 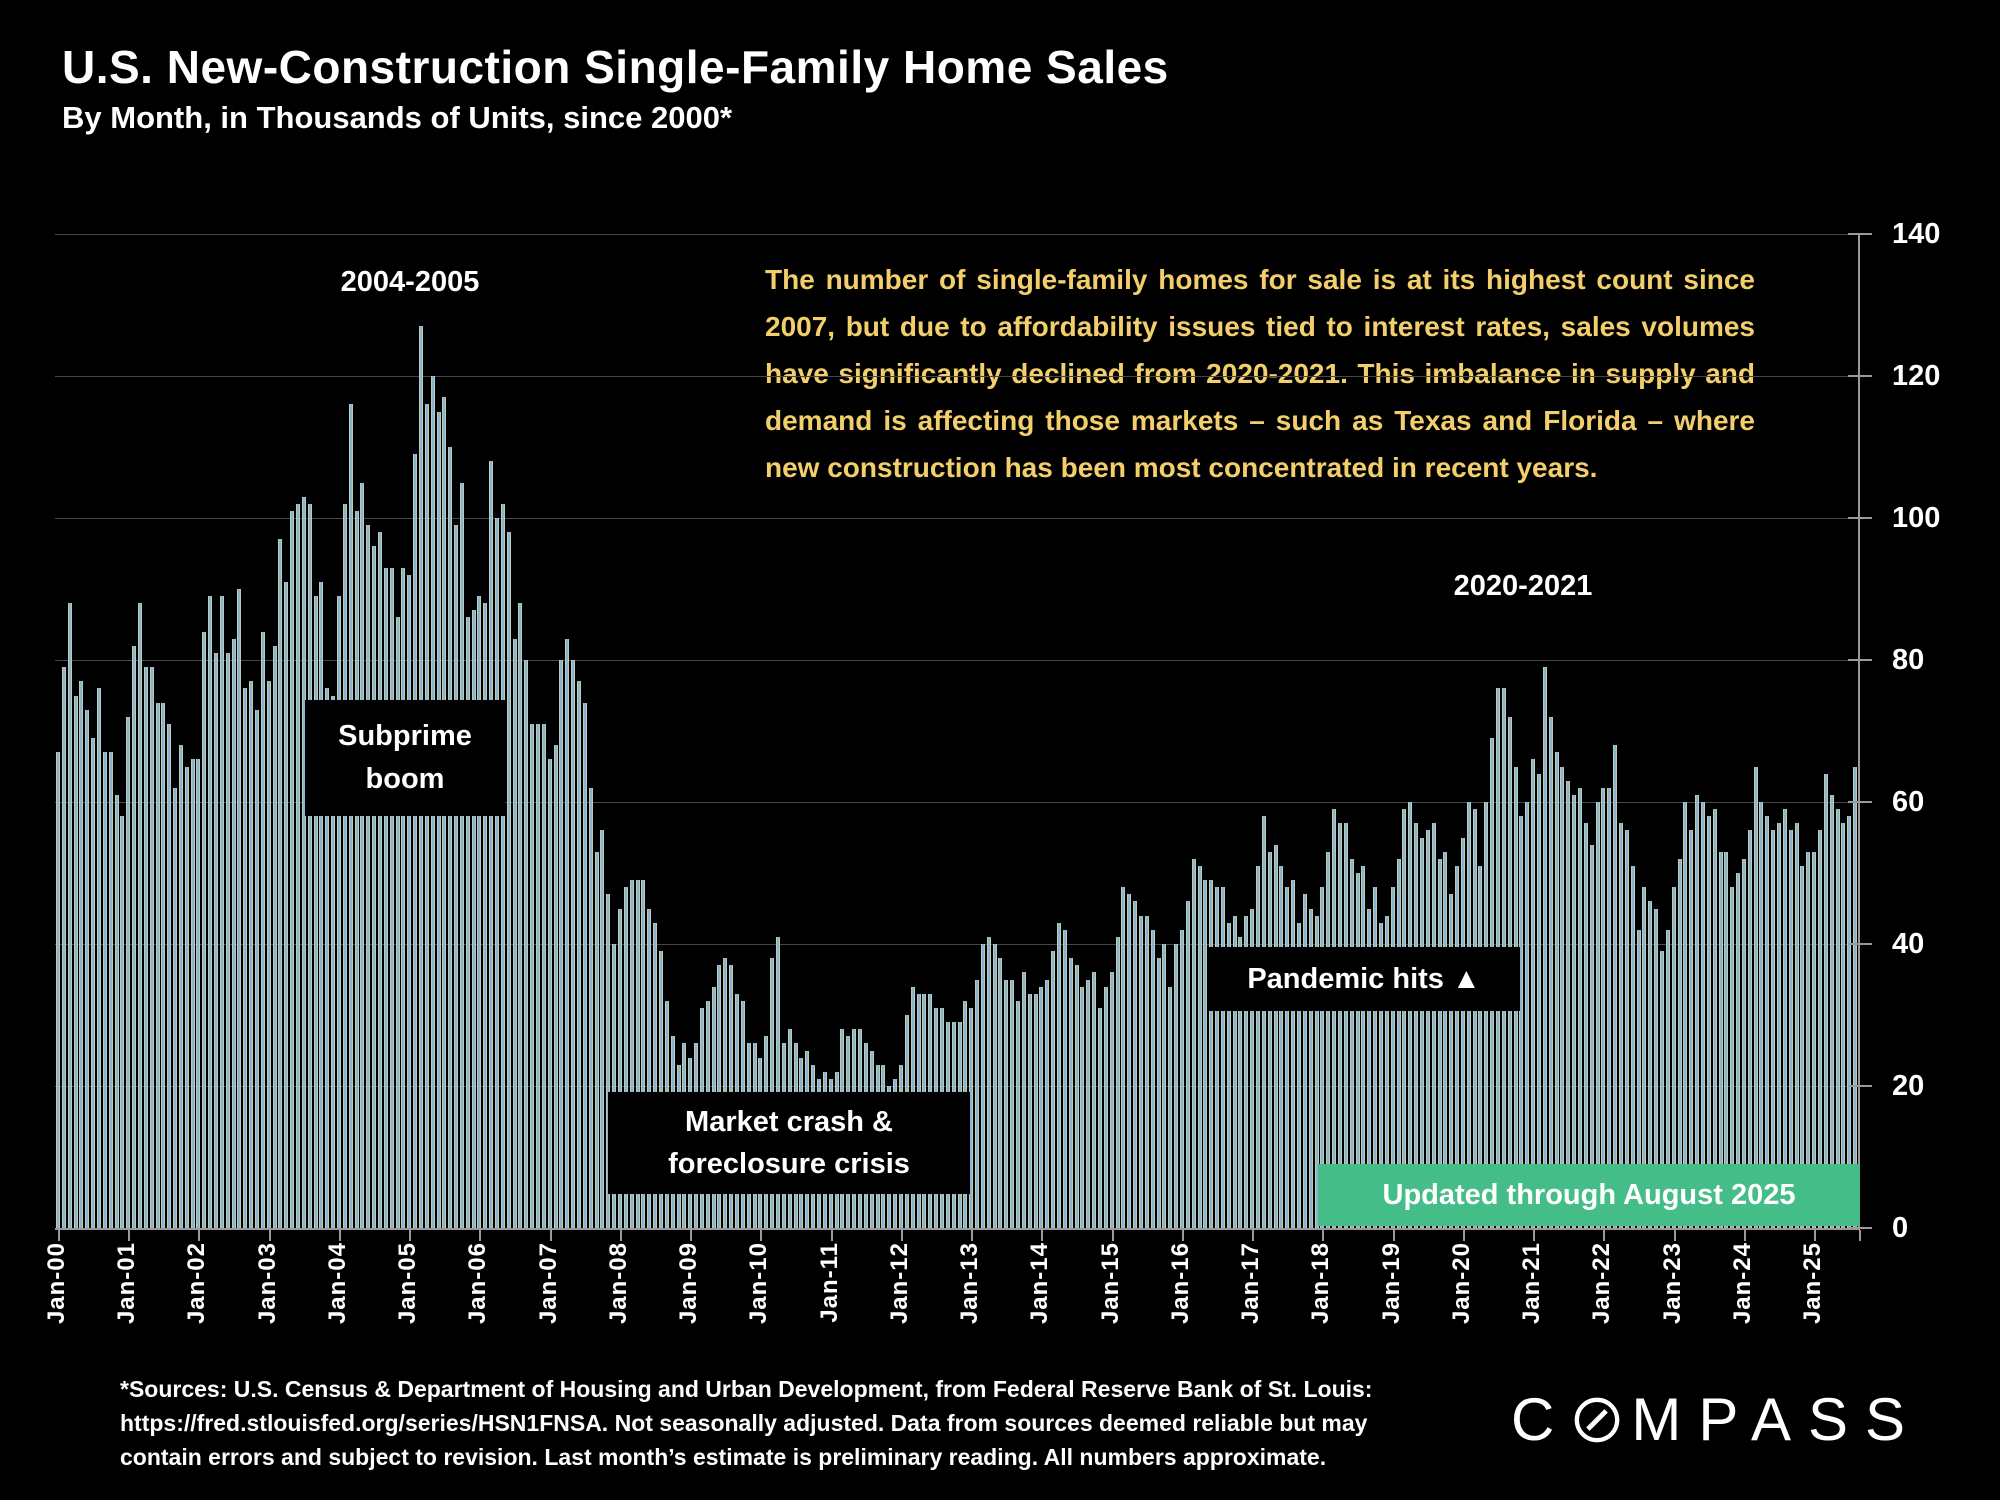 I want to click on x-tick-label-Jan-03: Jan-03, so click(x=267, y=1283).